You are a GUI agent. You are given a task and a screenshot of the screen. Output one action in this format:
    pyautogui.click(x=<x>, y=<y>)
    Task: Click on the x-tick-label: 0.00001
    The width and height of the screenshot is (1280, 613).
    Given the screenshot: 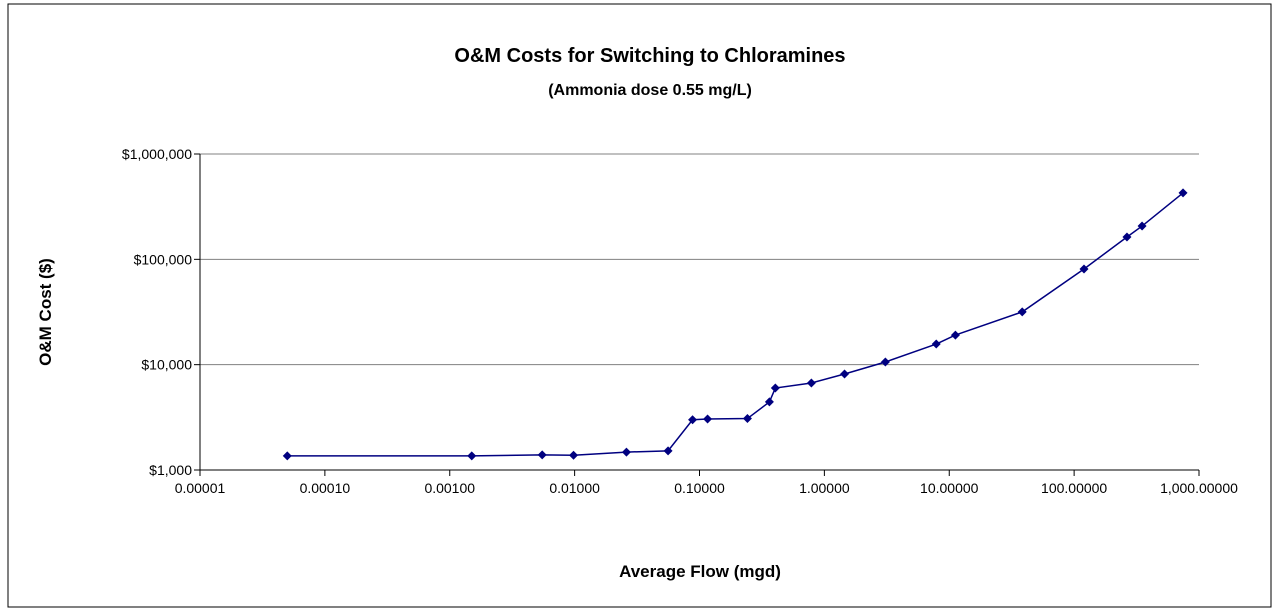 What is the action you would take?
    pyautogui.click(x=200, y=488)
    